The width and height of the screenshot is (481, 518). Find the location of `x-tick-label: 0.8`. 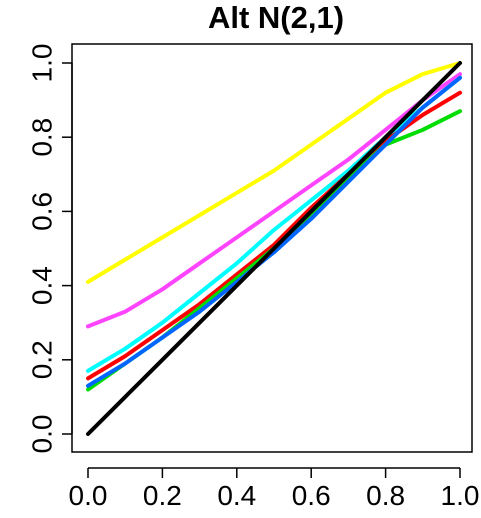

x-tick-label: 0.8 is located at coordinates (385, 495).